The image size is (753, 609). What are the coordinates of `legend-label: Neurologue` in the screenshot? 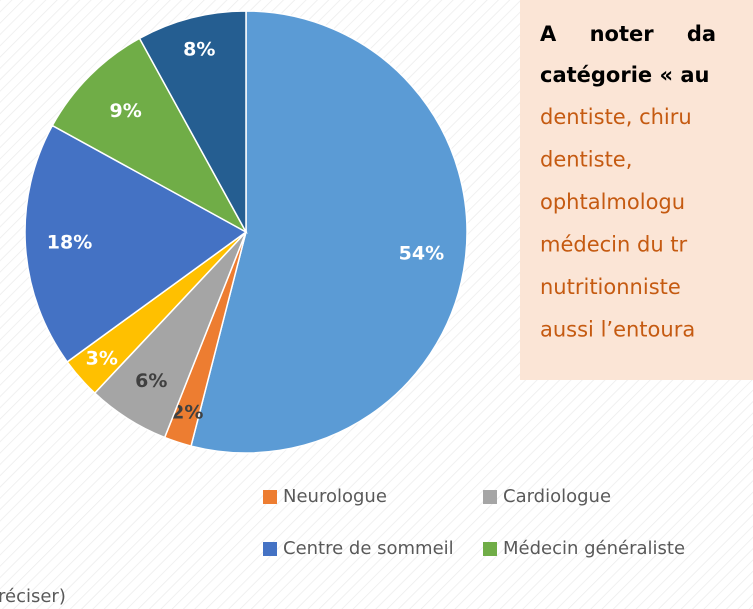 It's located at (335, 496).